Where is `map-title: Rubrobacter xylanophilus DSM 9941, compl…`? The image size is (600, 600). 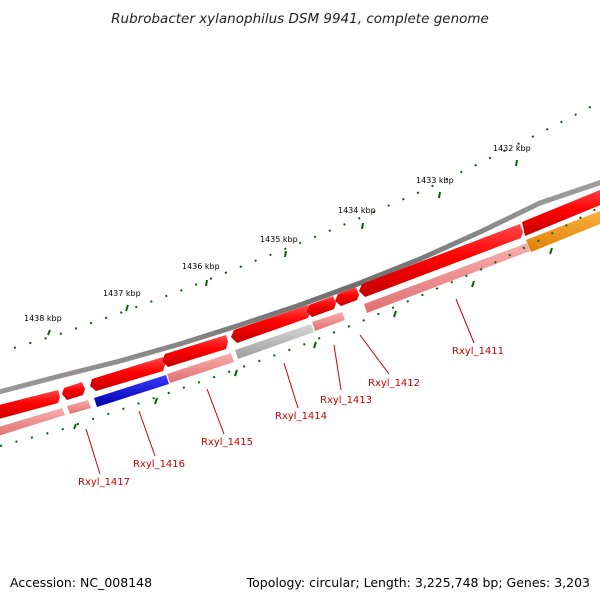
map-title: Rubrobacter xylanophilus DSM 9941, compl… is located at coordinates (300, 19).